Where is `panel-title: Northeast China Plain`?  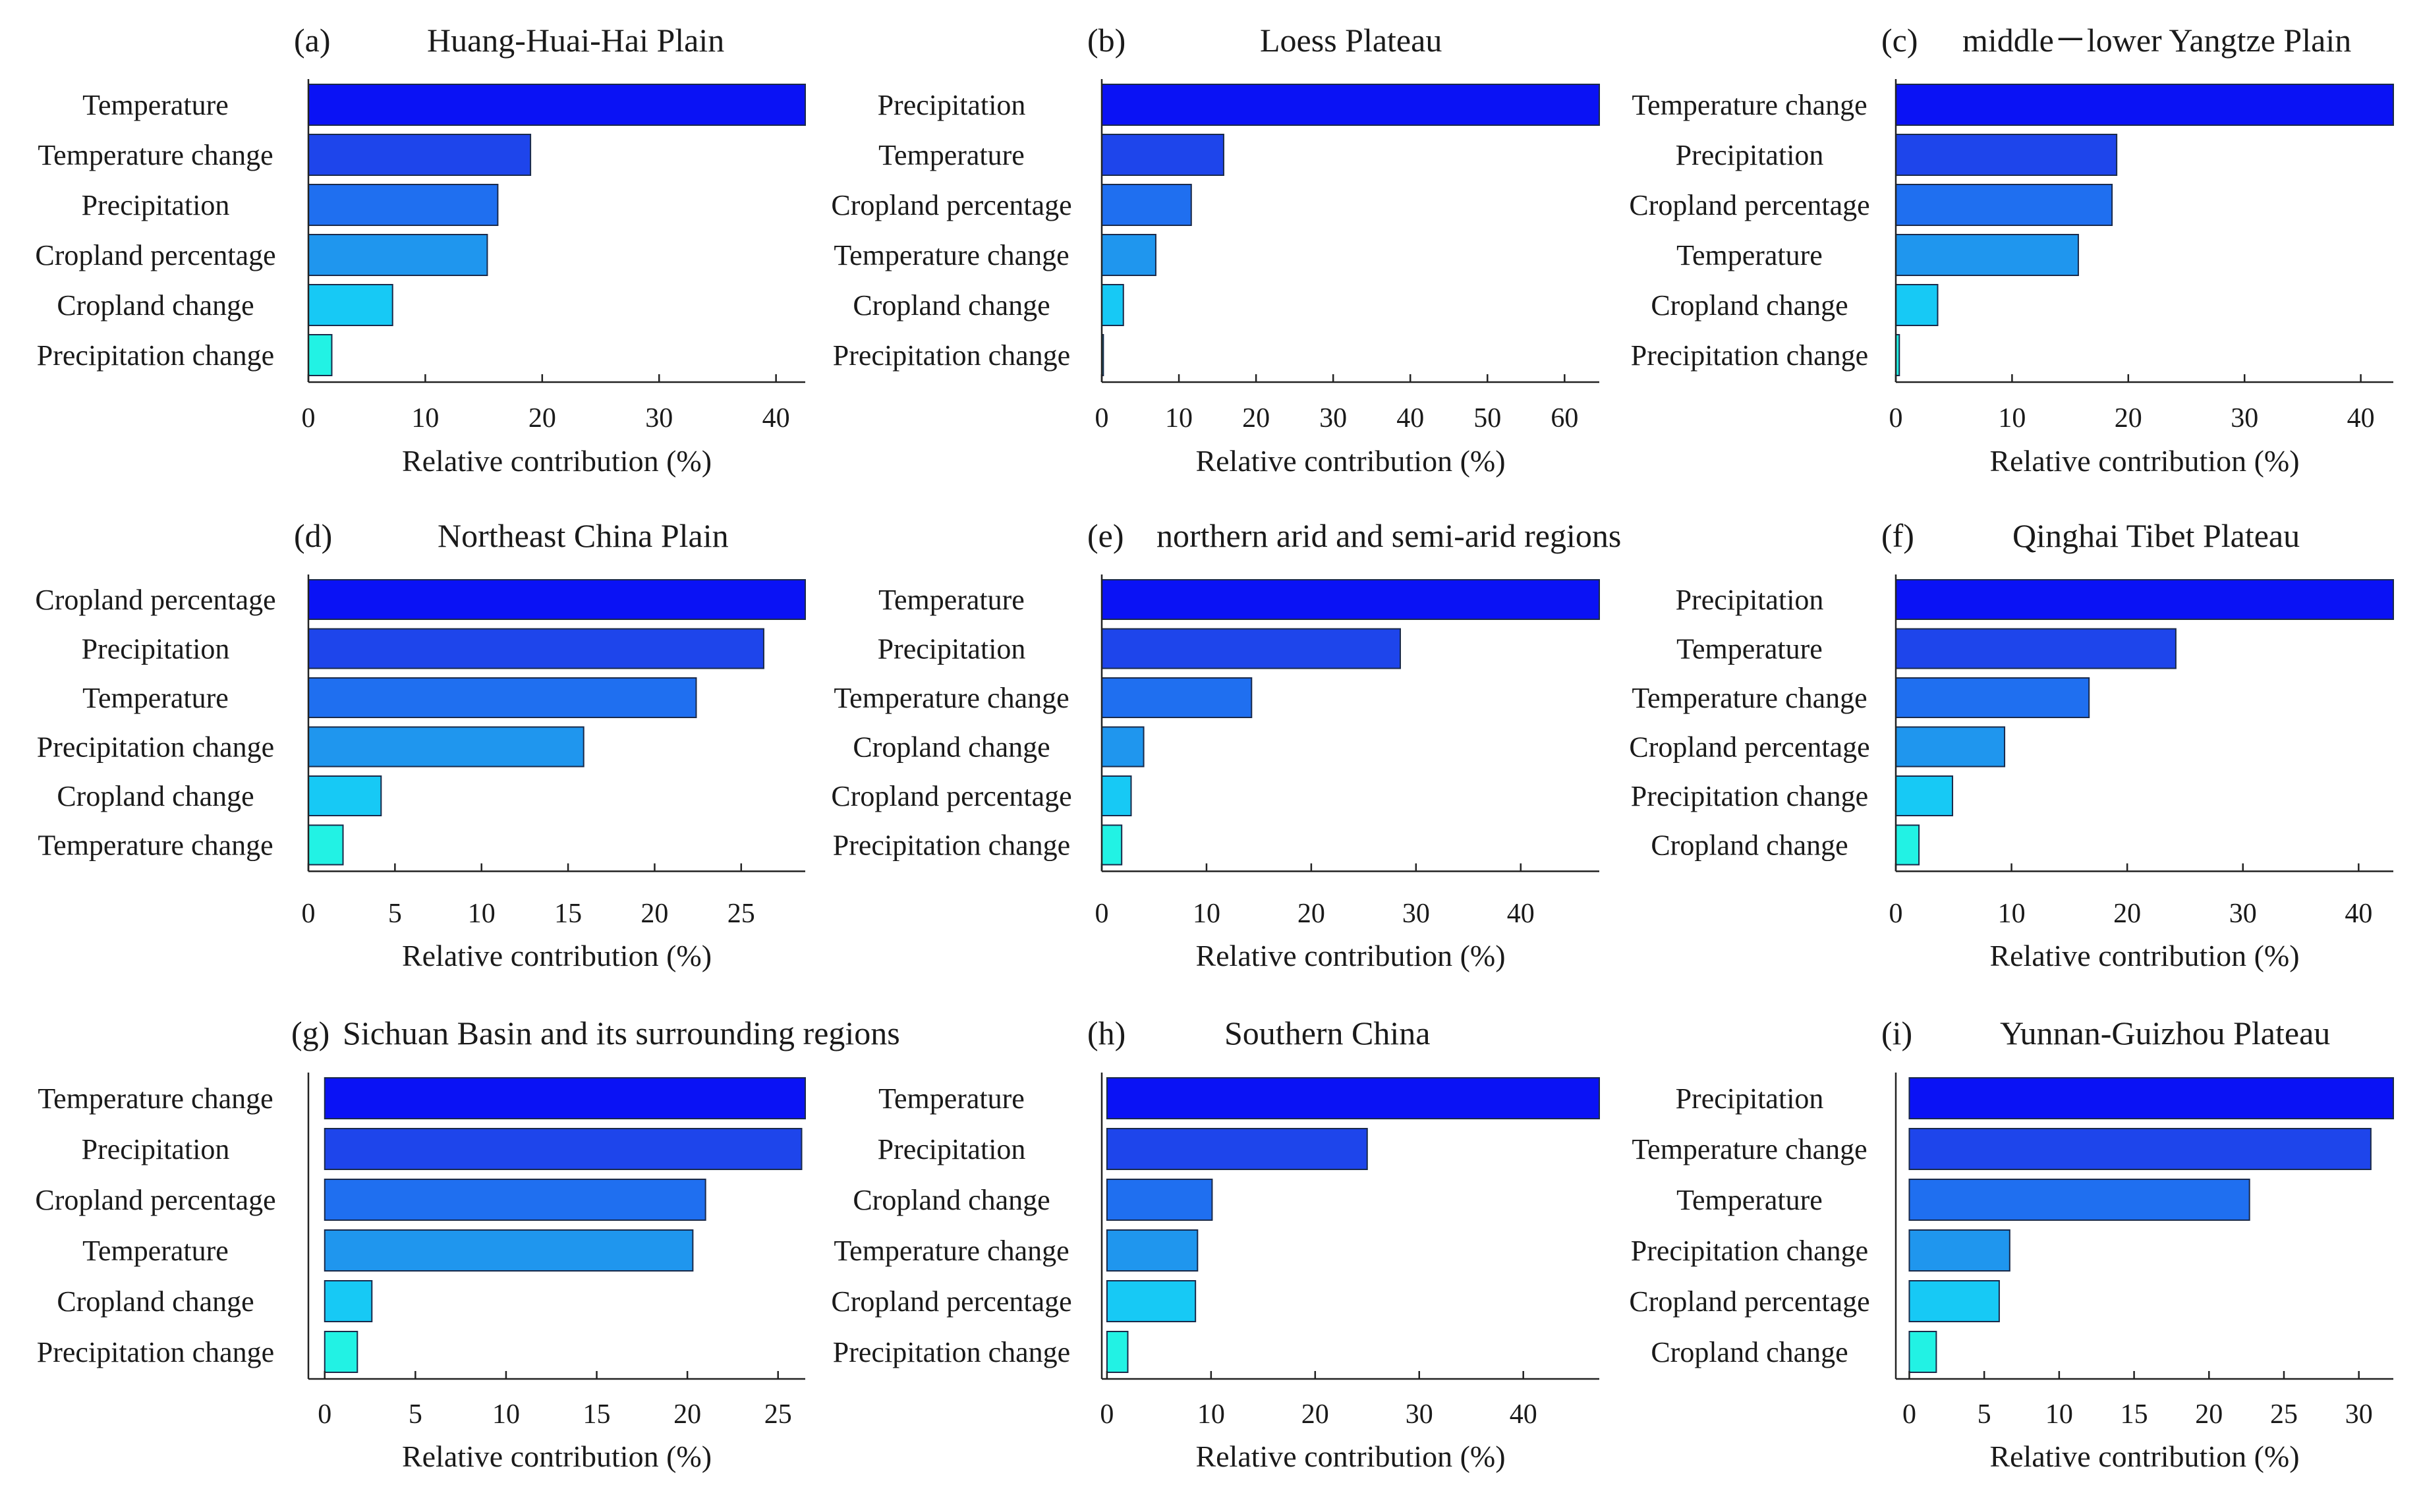
panel-title: Northeast China Plain is located at coordinates (583, 535).